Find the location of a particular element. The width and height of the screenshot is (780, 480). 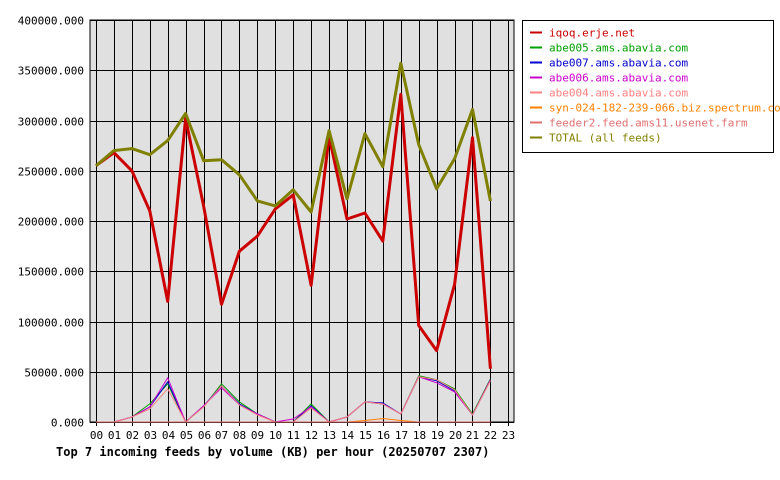

legend-label: abe005.ams.abavia.com is located at coordinates (618, 48).